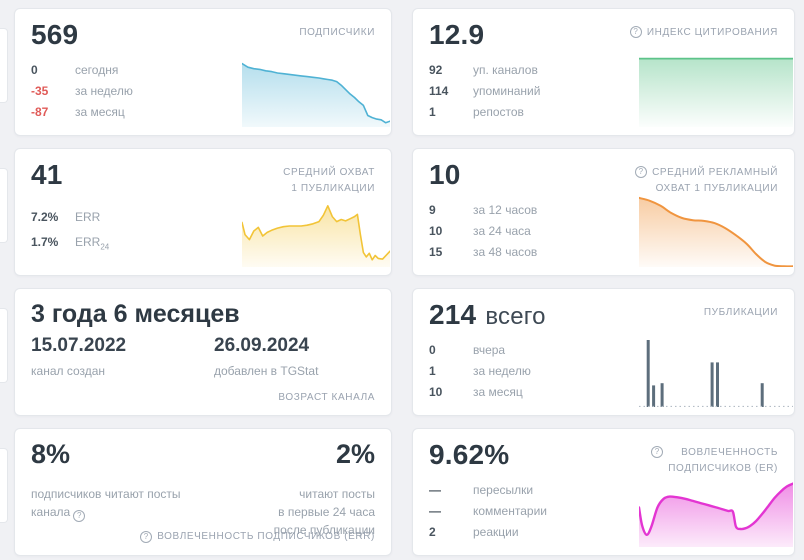  Describe the element at coordinates (316, 236) in the screenshot. I see `avg-reach-sparkline` at that location.